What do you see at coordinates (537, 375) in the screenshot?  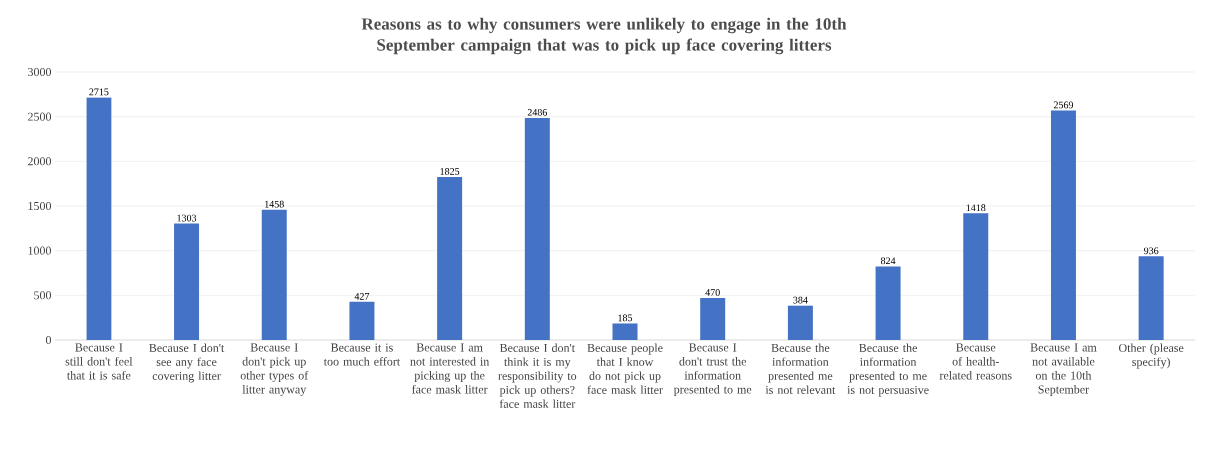 I see `x-tick-label: Because I don't think it is my responsibility to pick up others? face mask litter` at bounding box center [537, 375].